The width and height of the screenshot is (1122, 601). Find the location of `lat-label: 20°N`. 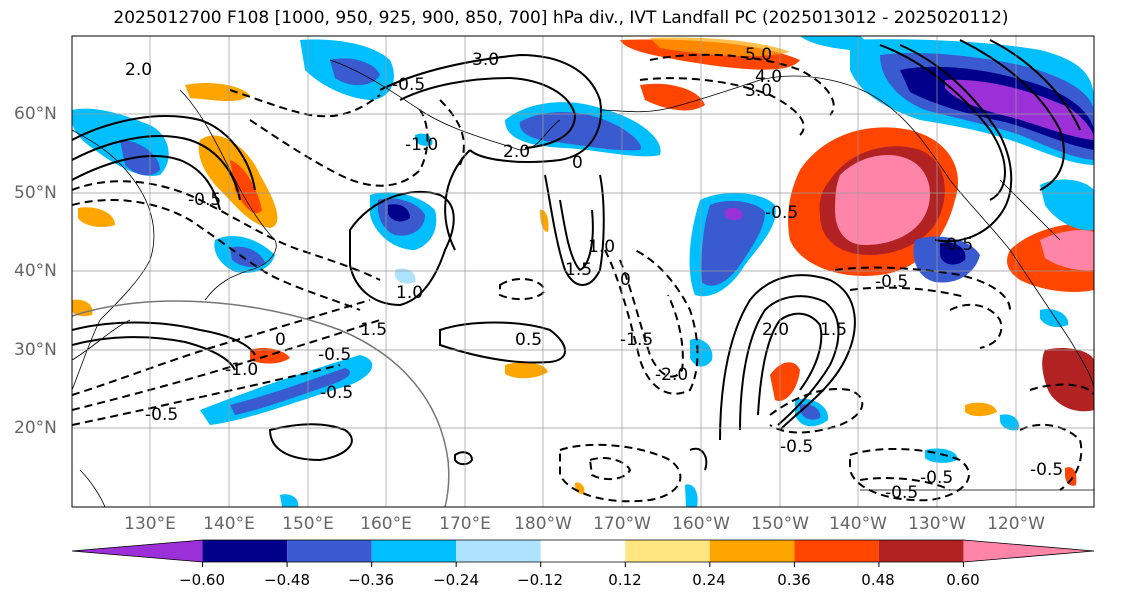

lat-label: 20°N is located at coordinates (35, 428).